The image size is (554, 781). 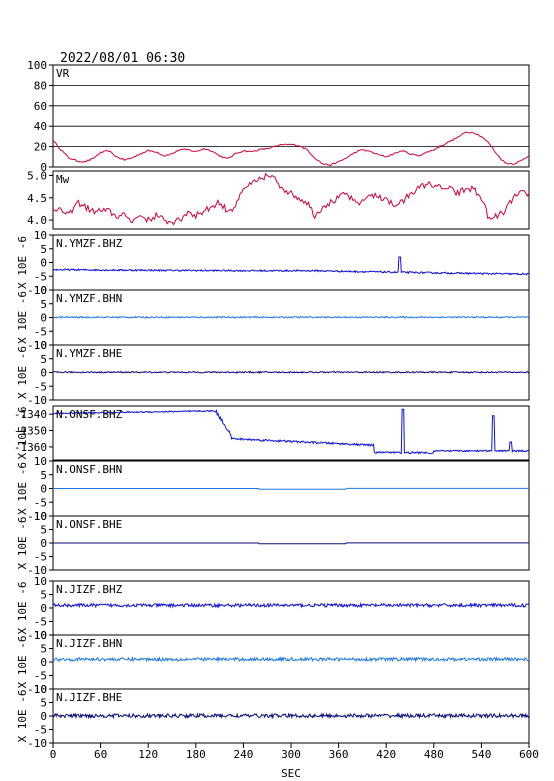 I want to click on trace-name-label: N.YMZF.BHN, so click(x=89, y=298).